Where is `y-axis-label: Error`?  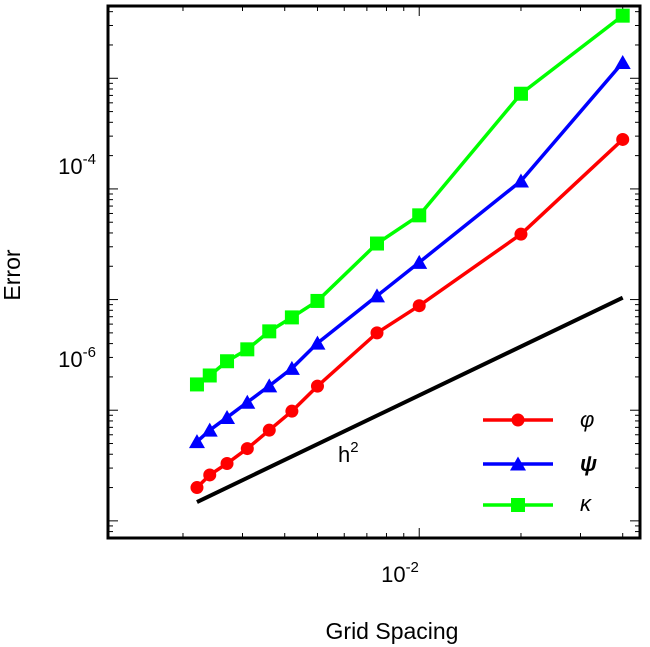 y-axis-label: Error is located at coordinates (12, 274).